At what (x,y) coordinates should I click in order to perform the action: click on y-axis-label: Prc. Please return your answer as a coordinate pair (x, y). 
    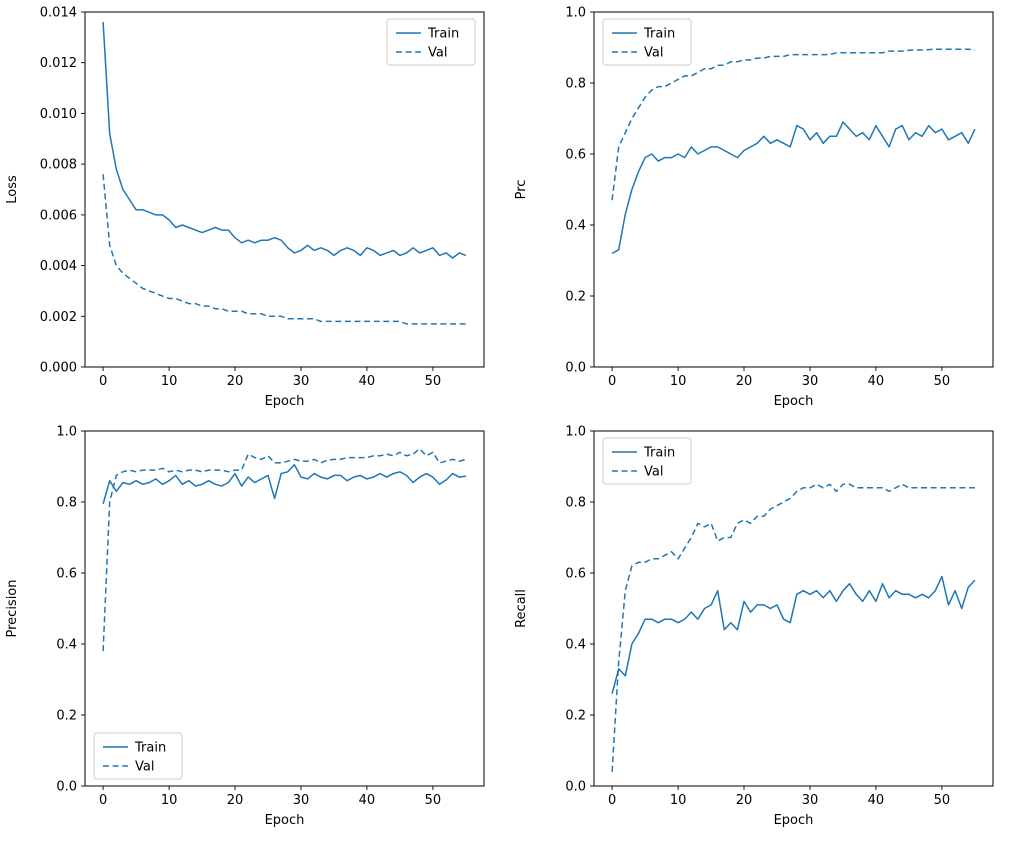
    Looking at the image, I should click on (521, 190).